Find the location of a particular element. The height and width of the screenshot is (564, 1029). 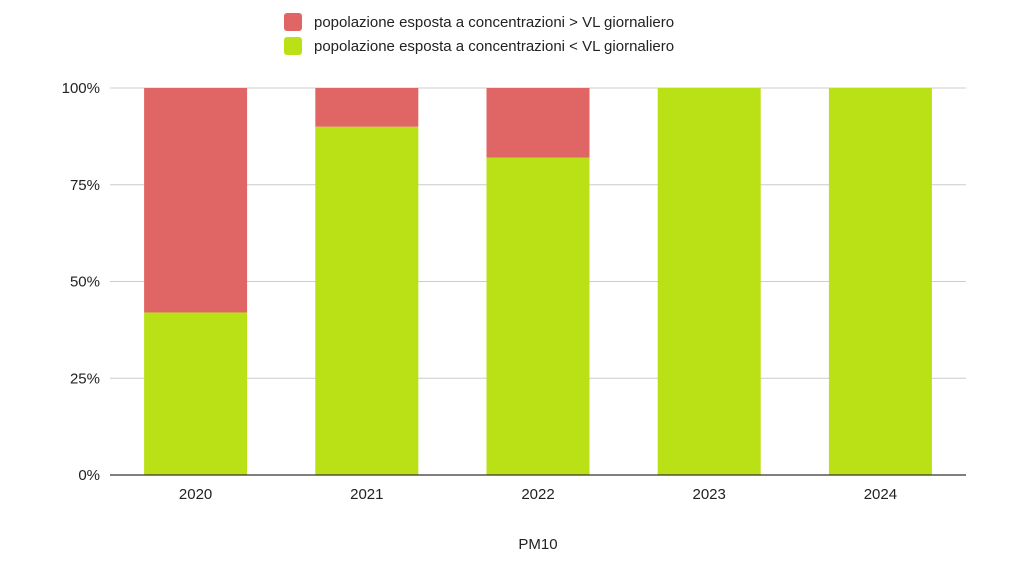

y-tick-label: 50% is located at coordinates (85, 282).